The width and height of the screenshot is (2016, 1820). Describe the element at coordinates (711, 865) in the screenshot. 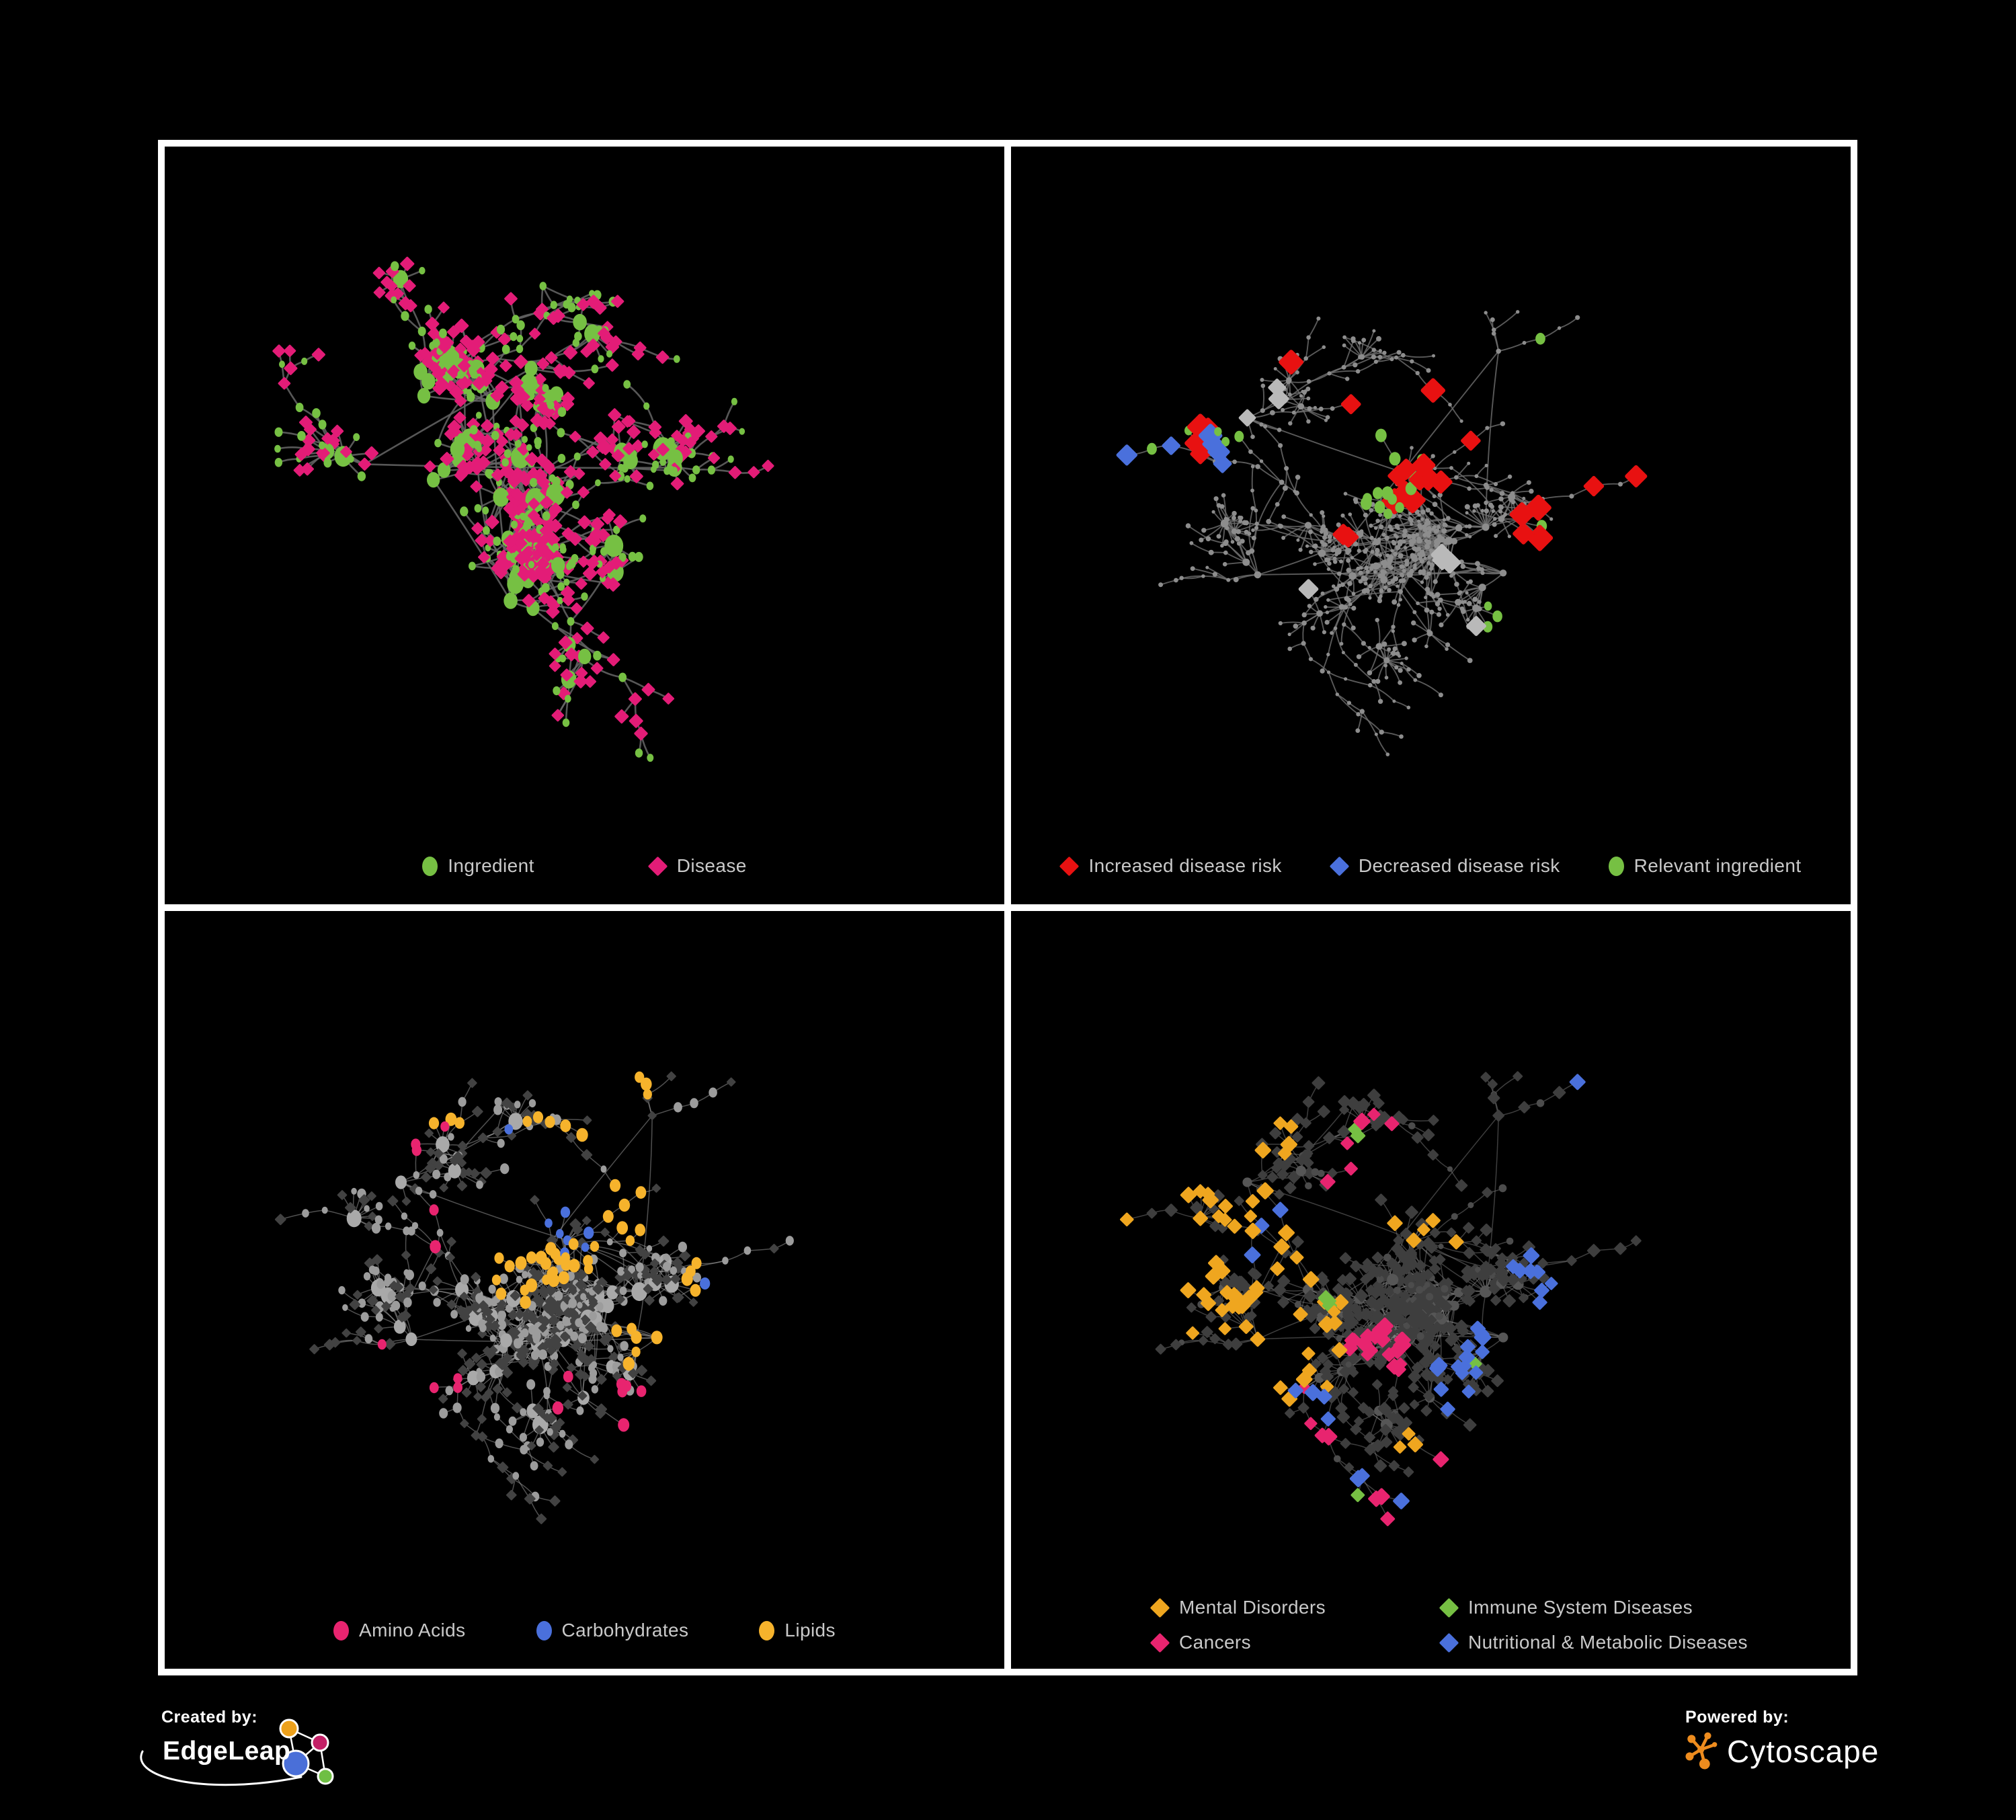

I see `legend-label-disease: Disease` at that location.